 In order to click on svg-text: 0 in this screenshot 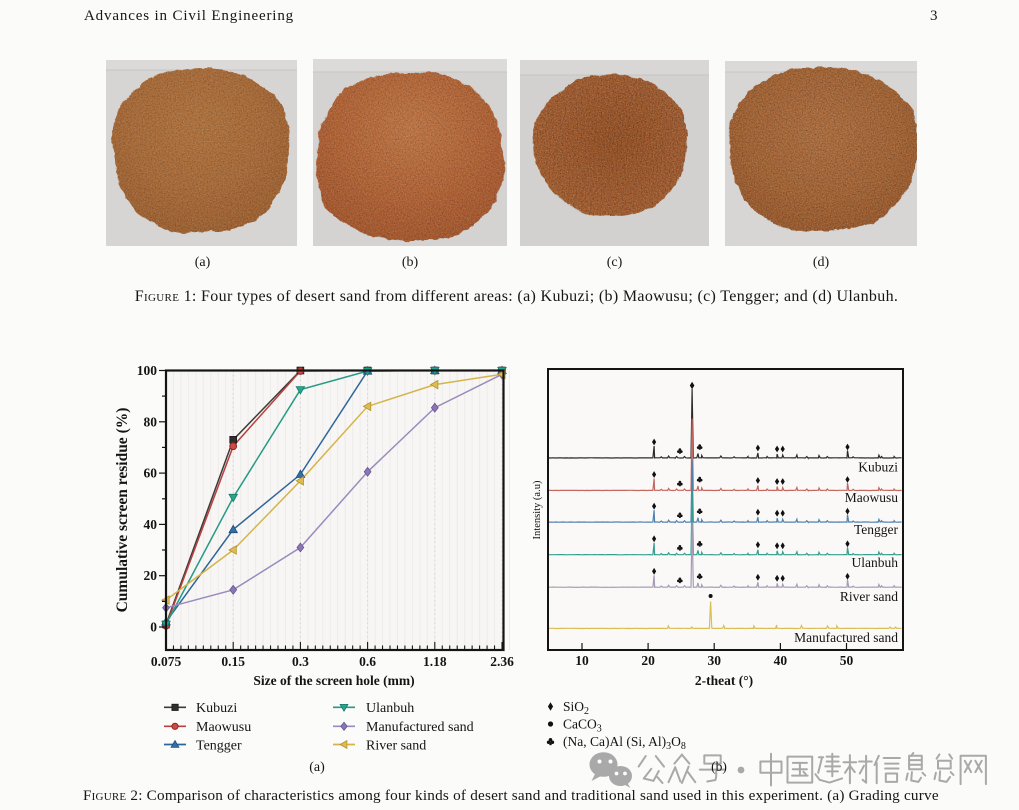, I will do `click(153, 627)`.